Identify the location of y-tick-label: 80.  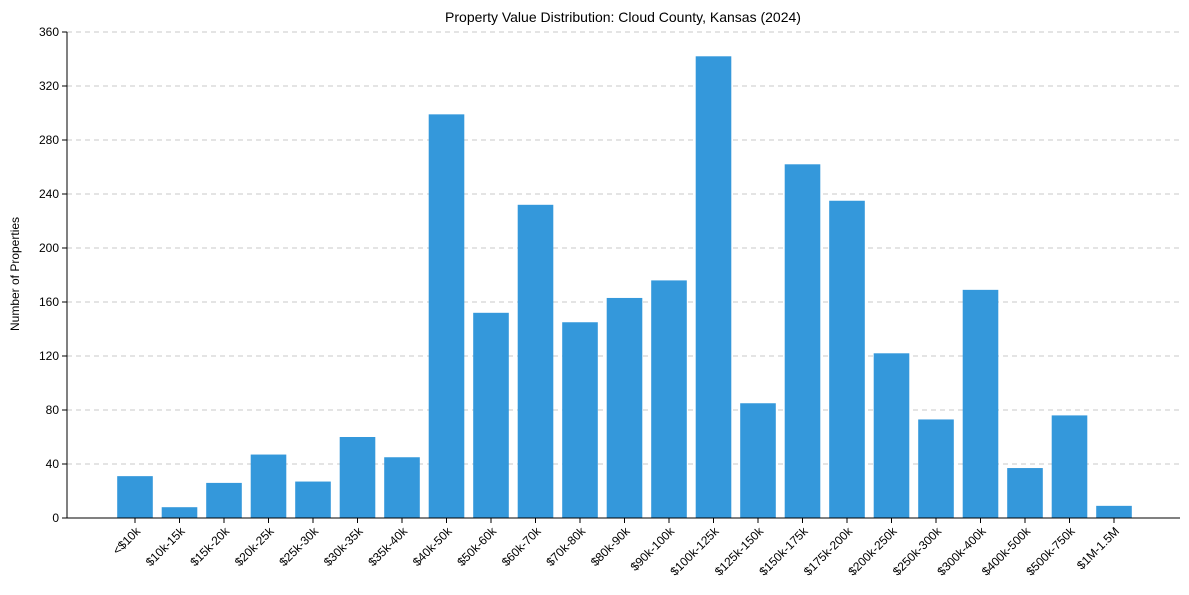
(53, 410).